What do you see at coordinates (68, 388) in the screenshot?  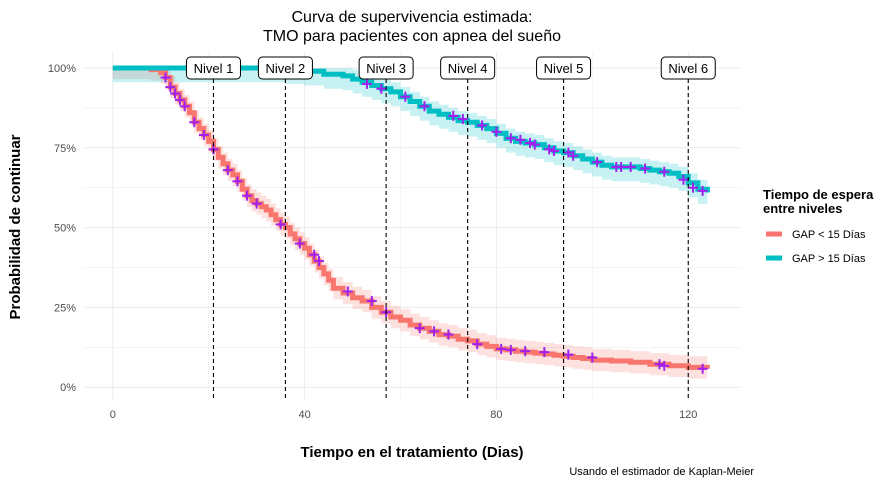 I see `y-tick-label: 0%` at bounding box center [68, 388].